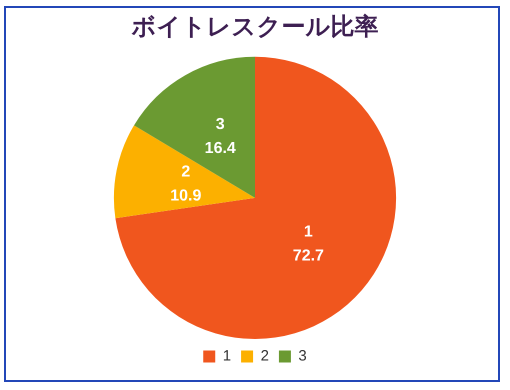 The image size is (510, 390). I want to click on chart-title: ボイトレスクール比率, so click(254, 26).